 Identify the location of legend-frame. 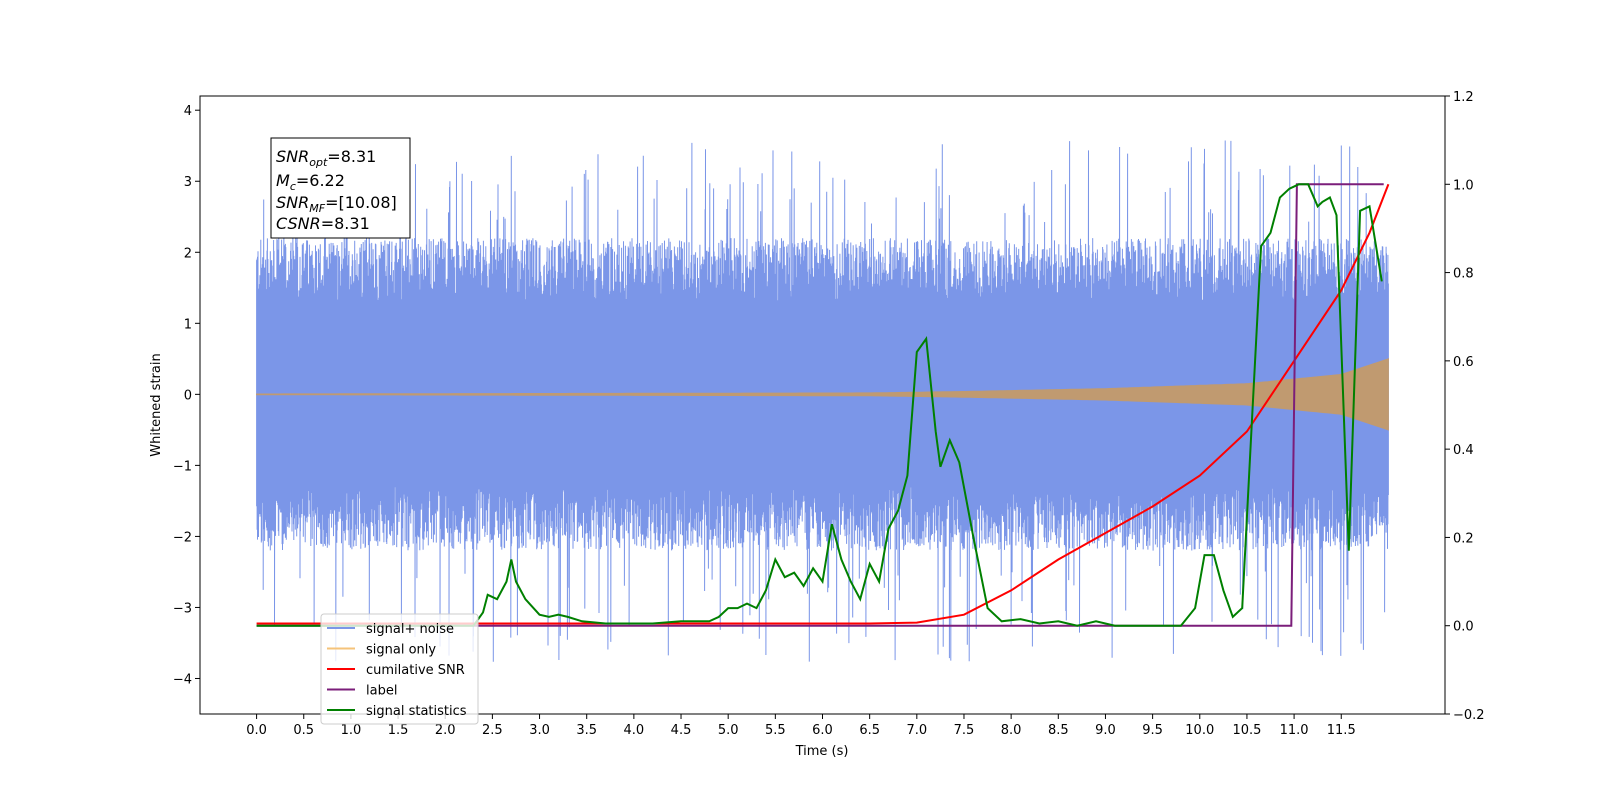
(399, 669).